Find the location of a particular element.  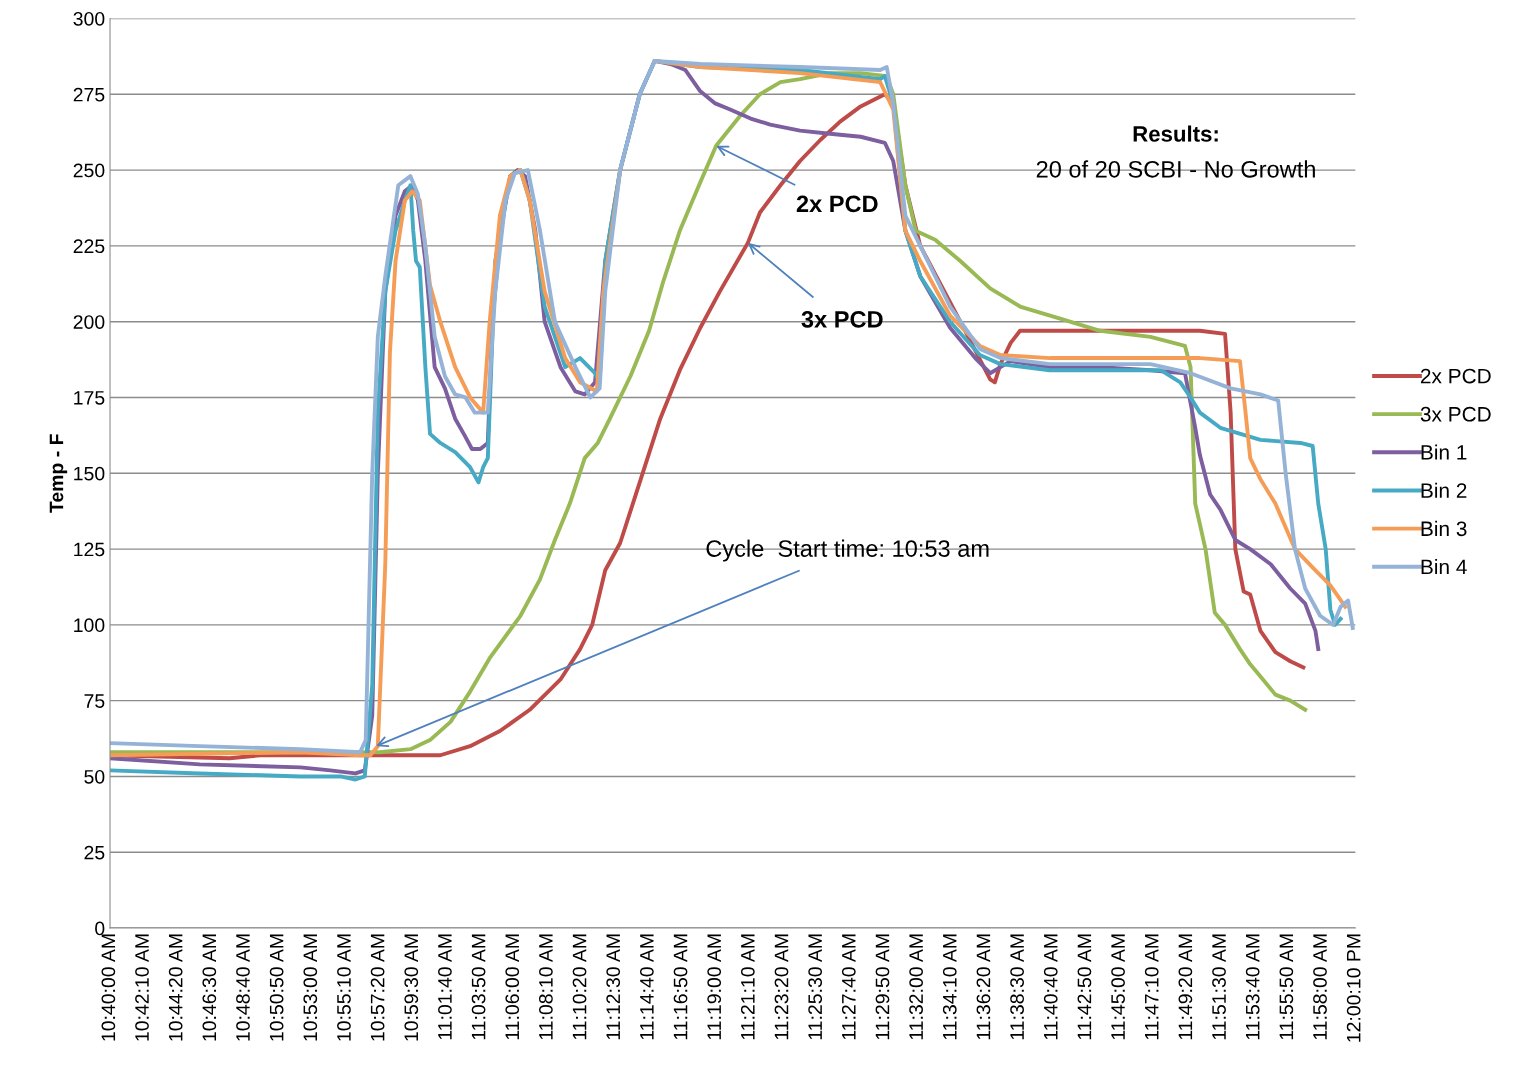

x-tick-label: 10:59:30 AM is located at coordinates (411, 987).